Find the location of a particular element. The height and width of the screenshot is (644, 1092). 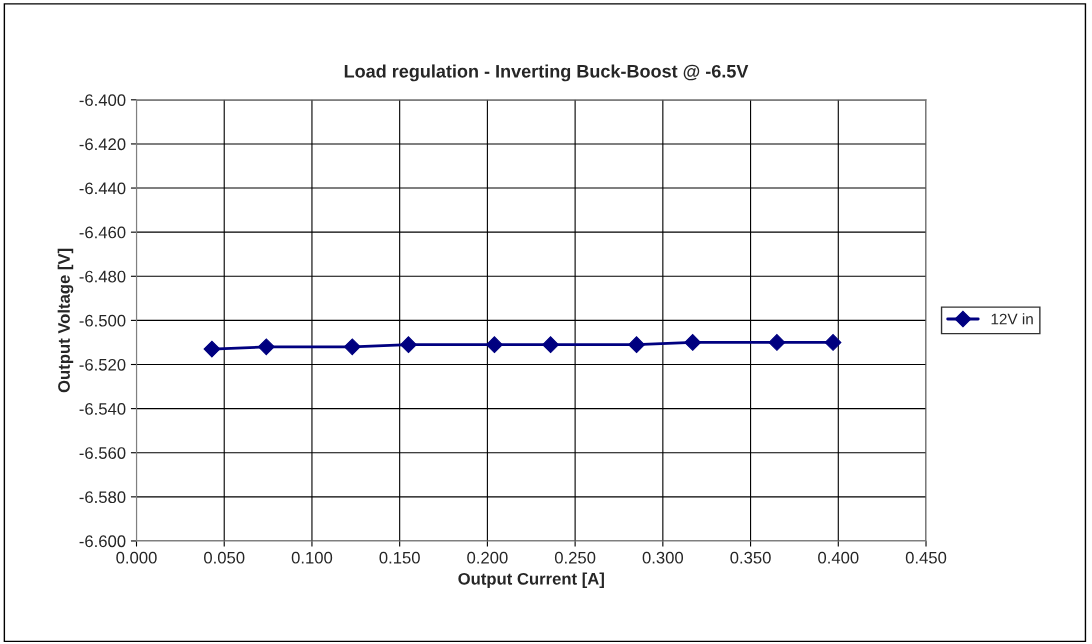

y-tick-label: -6.600 is located at coordinates (102, 541).